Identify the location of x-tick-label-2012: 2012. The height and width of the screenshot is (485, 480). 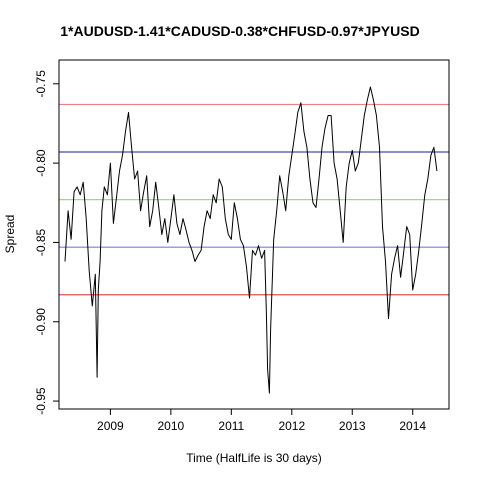
(291, 426).